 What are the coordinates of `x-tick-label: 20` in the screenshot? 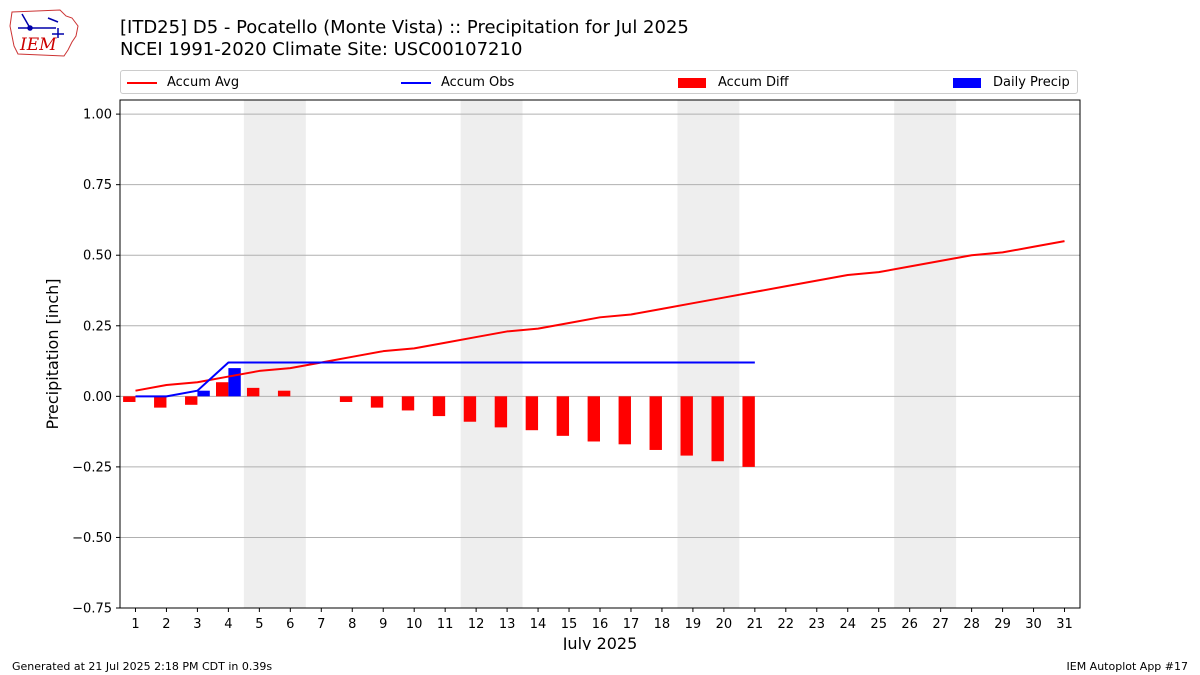 It's located at (724, 624).